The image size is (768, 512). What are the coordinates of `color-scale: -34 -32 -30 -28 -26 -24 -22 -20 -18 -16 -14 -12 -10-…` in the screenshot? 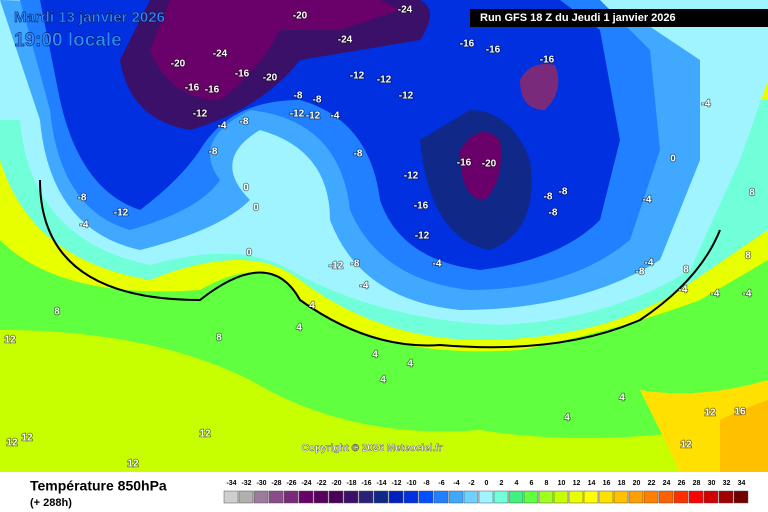 It's located at (486, 492).